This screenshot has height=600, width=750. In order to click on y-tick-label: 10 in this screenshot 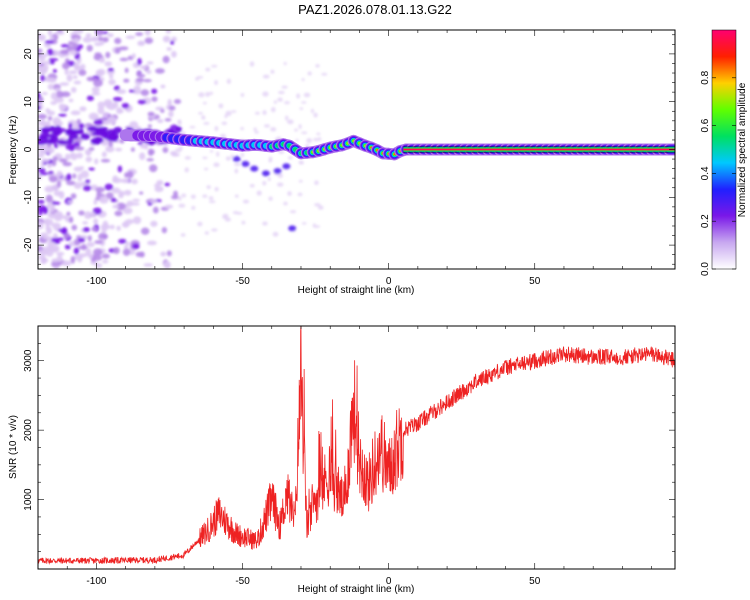, I will do `click(28, 102)`.